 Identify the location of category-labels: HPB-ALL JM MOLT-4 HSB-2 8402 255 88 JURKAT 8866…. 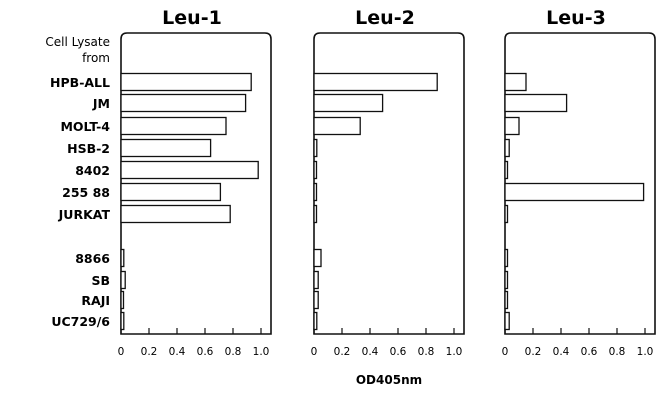
(80, 202).